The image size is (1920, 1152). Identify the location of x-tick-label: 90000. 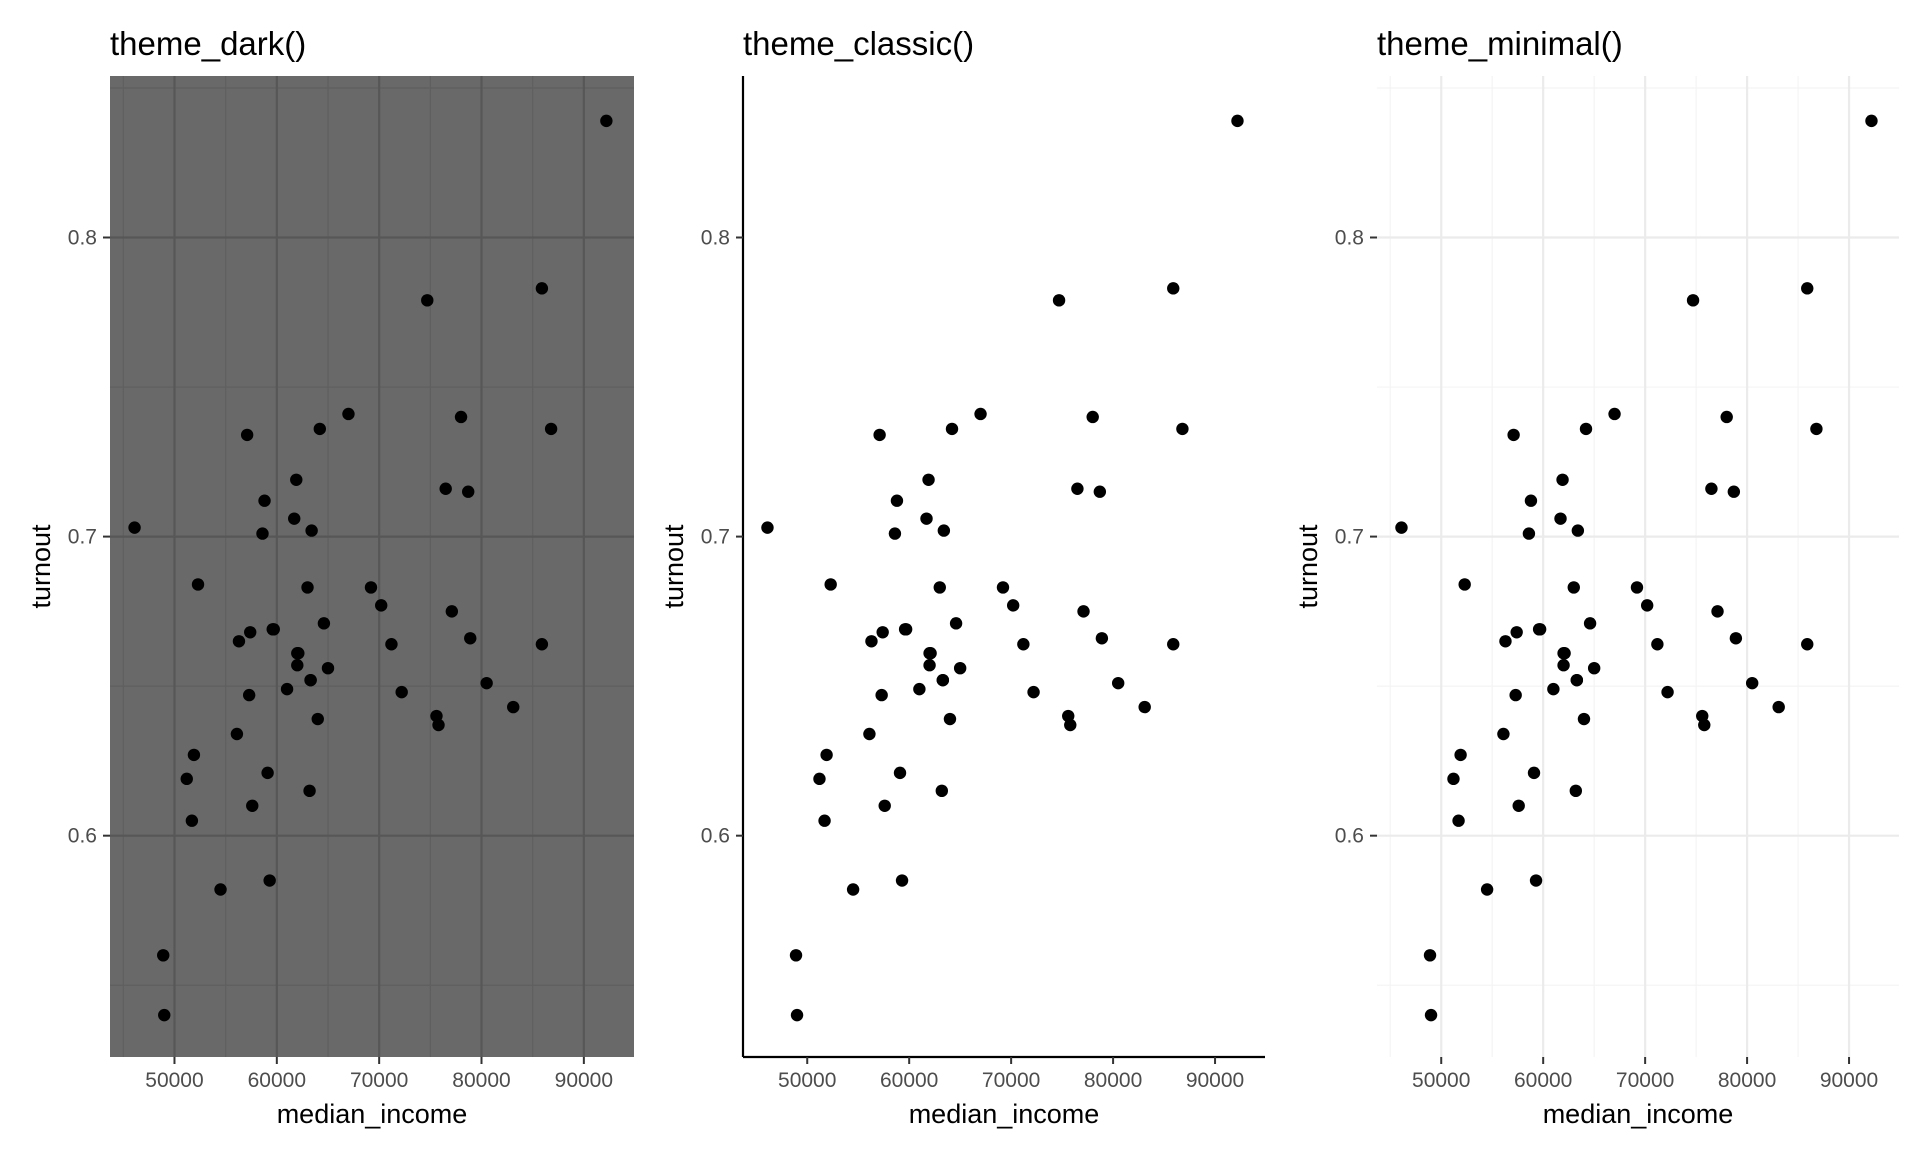
(1215, 1080).